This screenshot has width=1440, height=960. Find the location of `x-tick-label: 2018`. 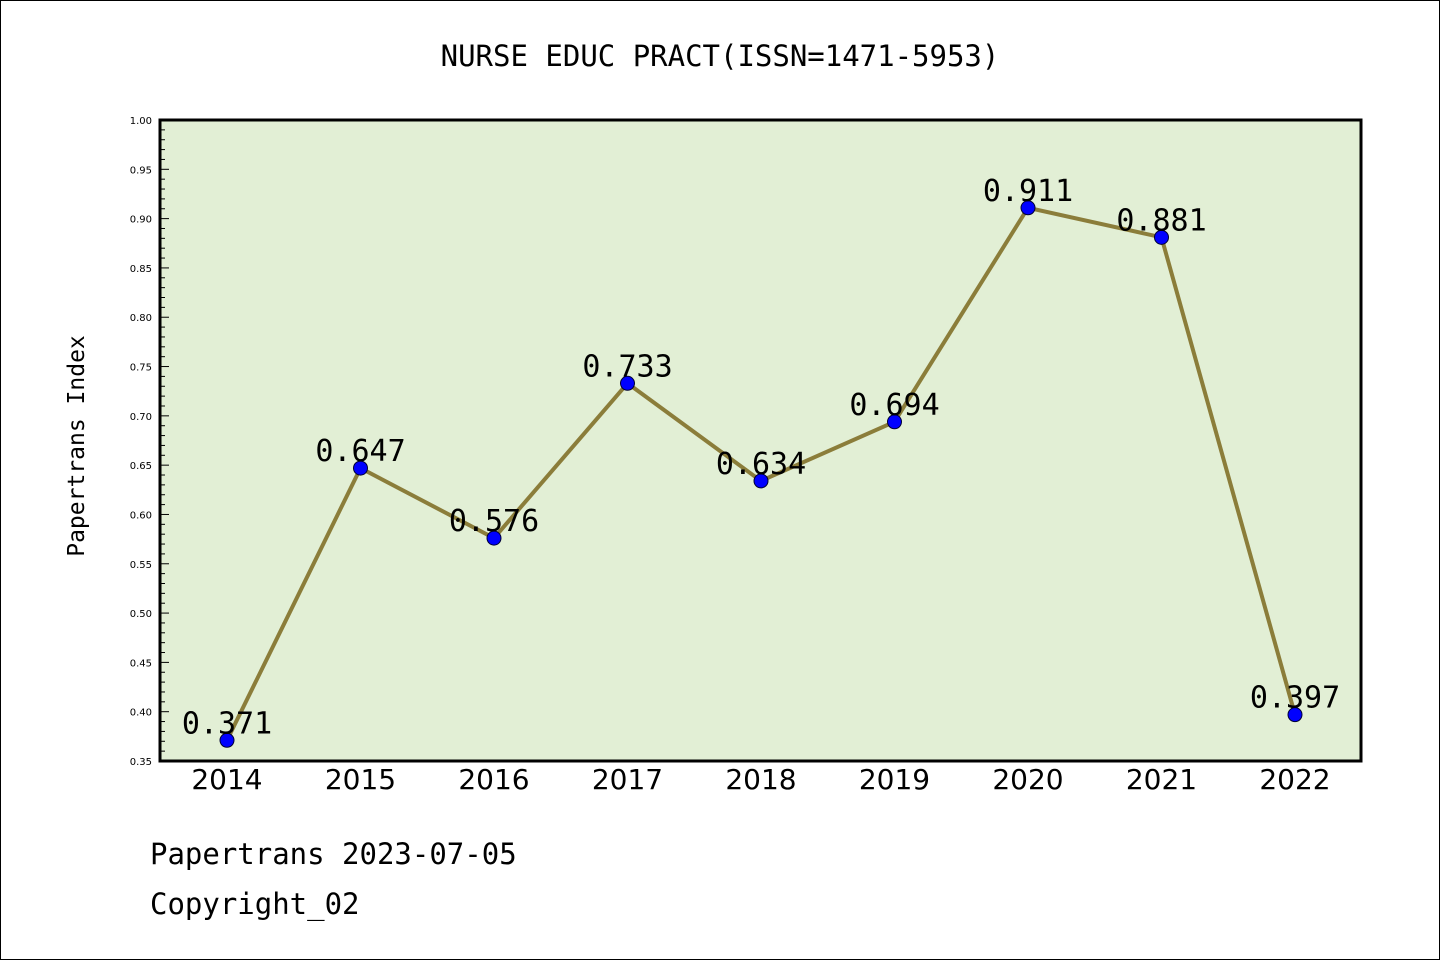

x-tick-label: 2018 is located at coordinates (760, 779).